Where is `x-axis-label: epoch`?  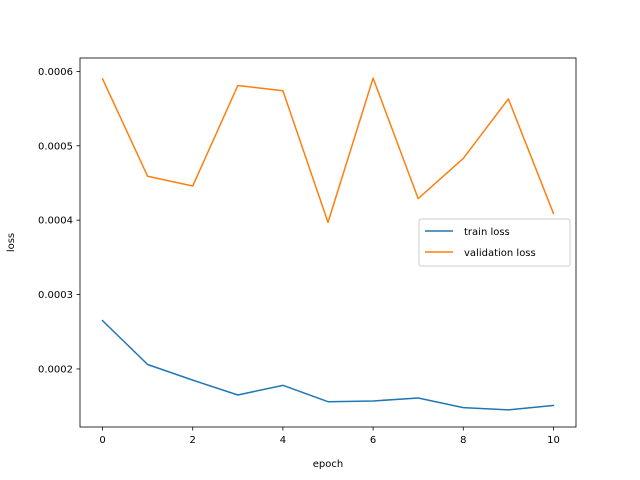 x-axis-label: epoch is located at coordinates (328, 464).